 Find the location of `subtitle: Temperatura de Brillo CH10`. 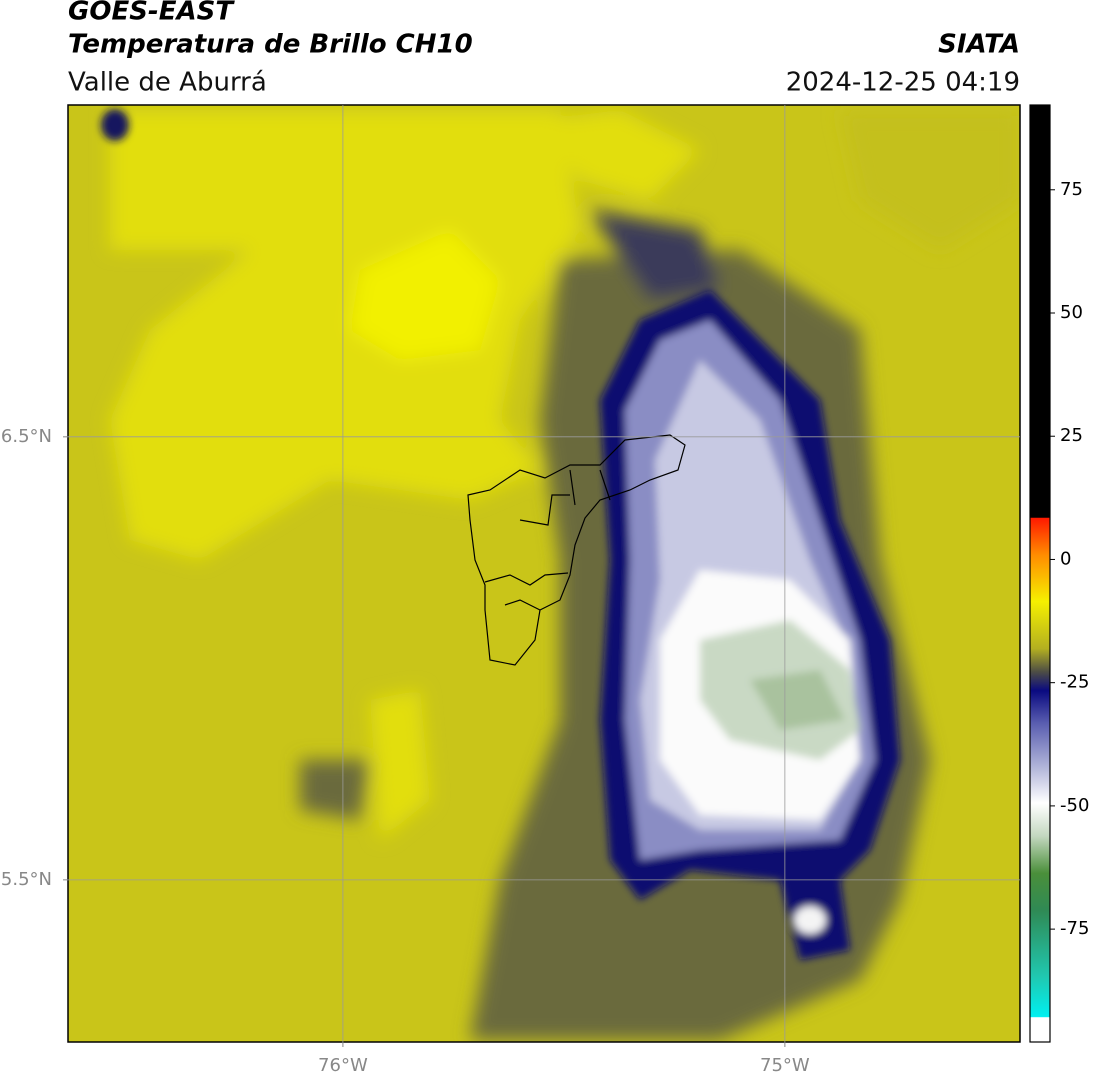

subtitle: Temperatura de Brillo CH10 is located at coordinates (270, 45).